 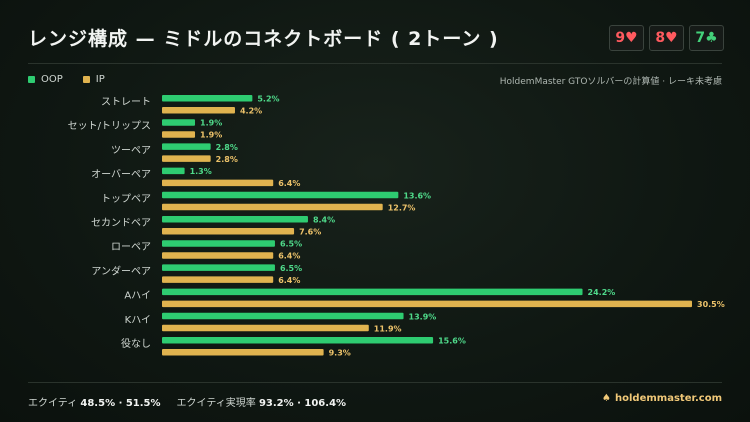 What do you see at coordinates (109, 126) in the screenshot?
I see `category-label: セット/トリップス` at bounding box center [109, 126].